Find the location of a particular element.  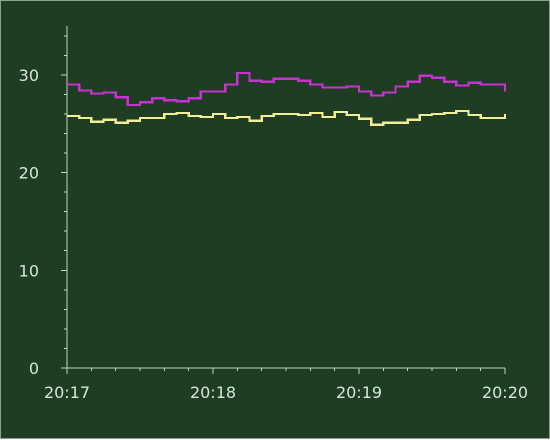

x-tick-label: 20:18 is located at coordinates (213, 392).